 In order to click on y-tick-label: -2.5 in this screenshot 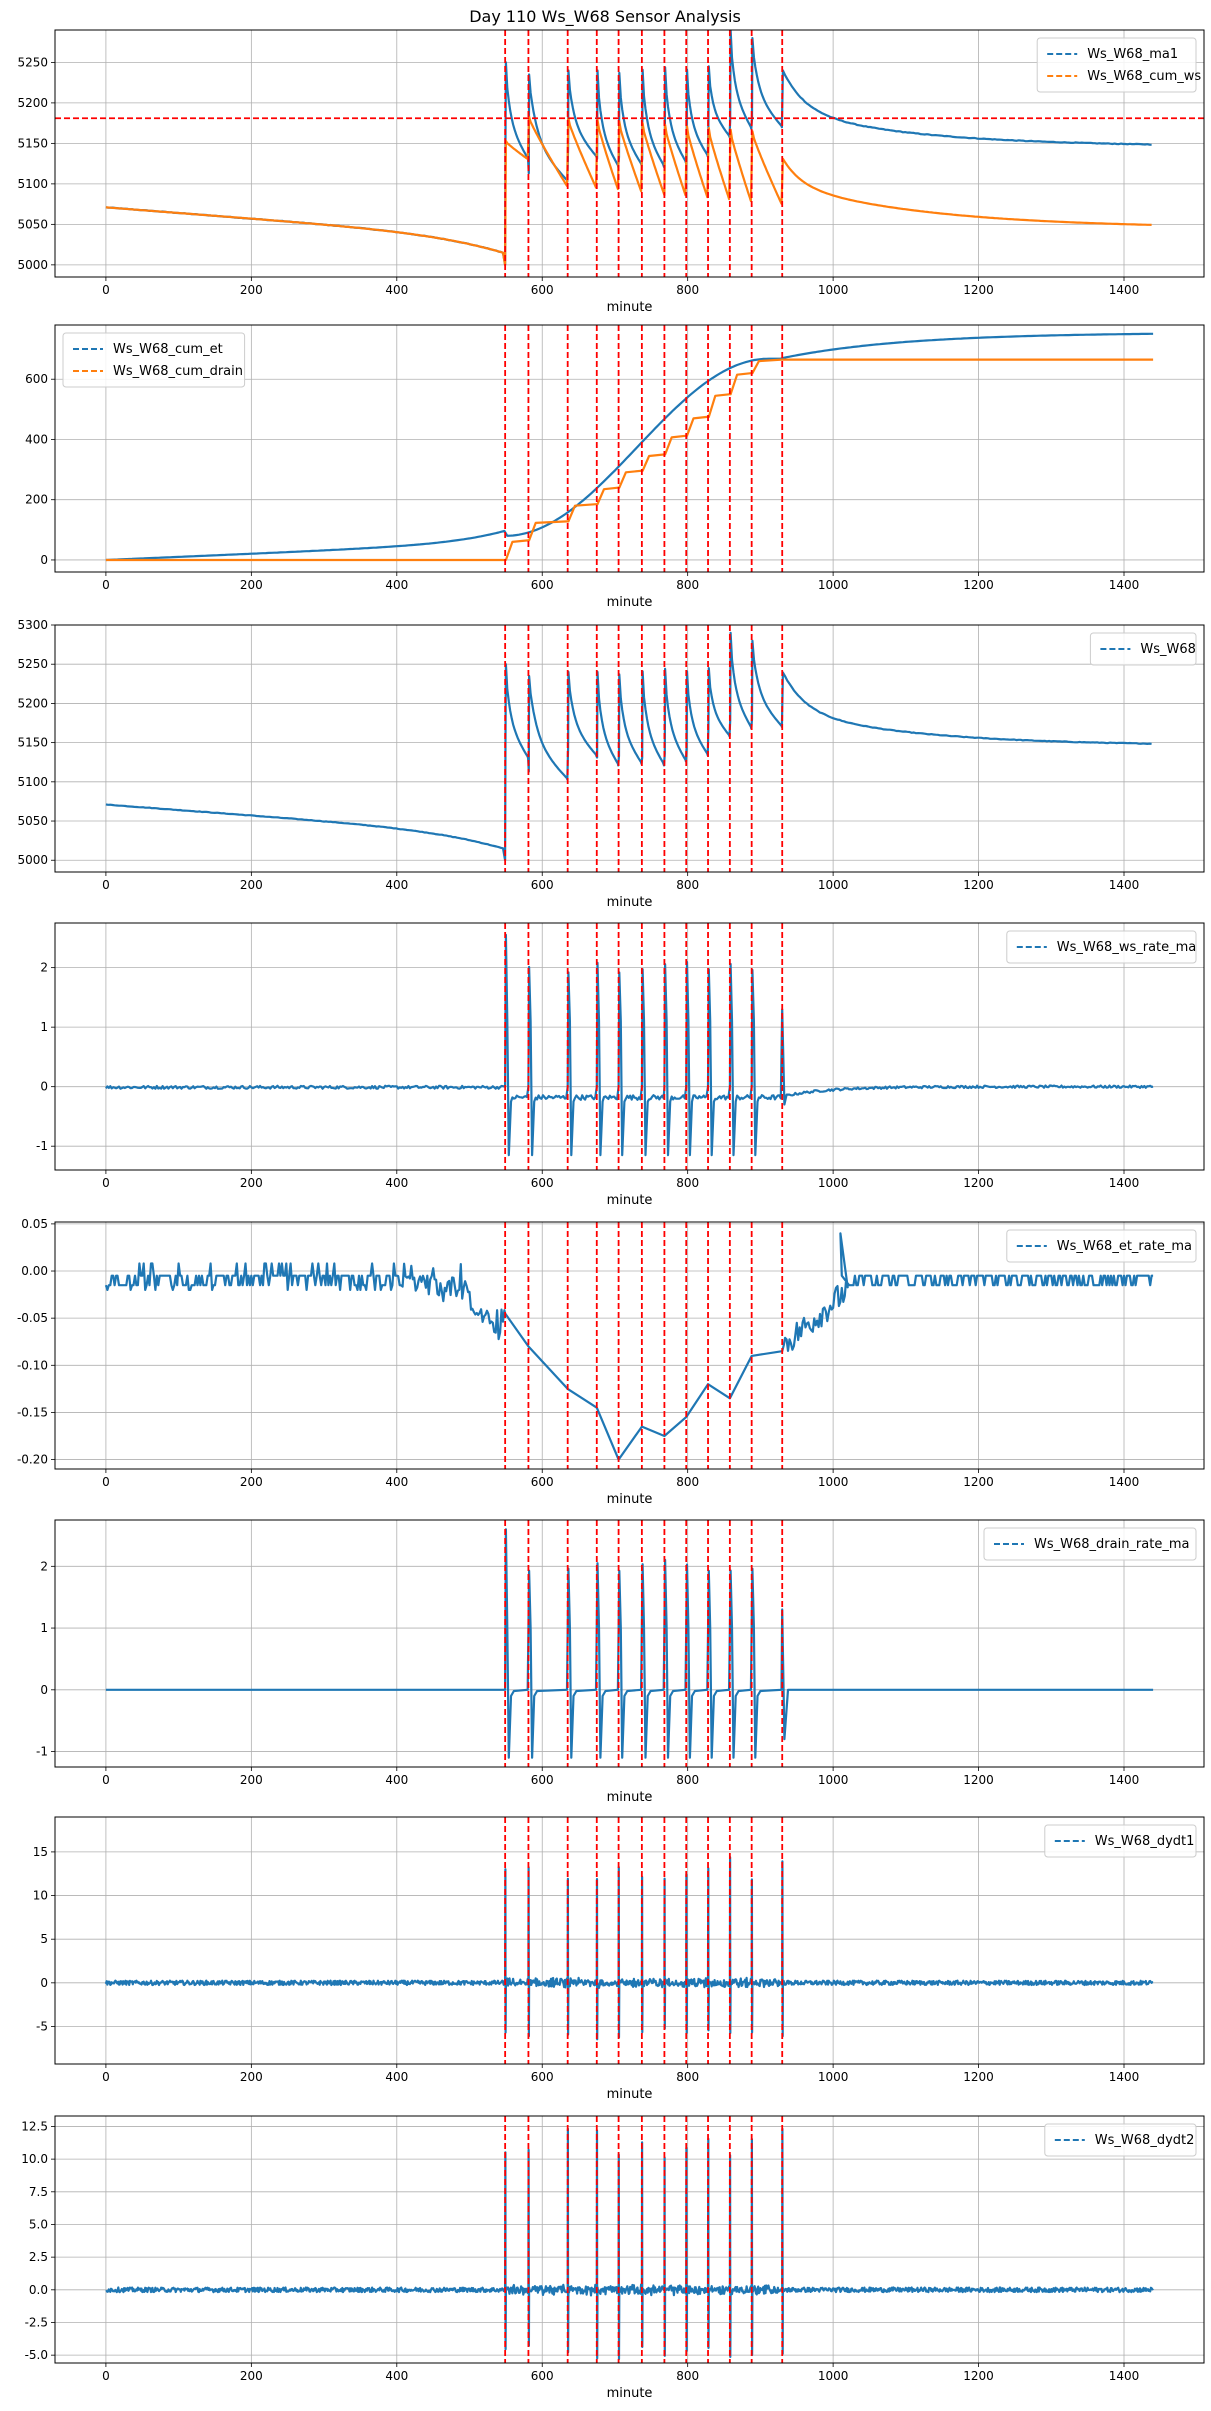, I will do `click(36, 2322)`.